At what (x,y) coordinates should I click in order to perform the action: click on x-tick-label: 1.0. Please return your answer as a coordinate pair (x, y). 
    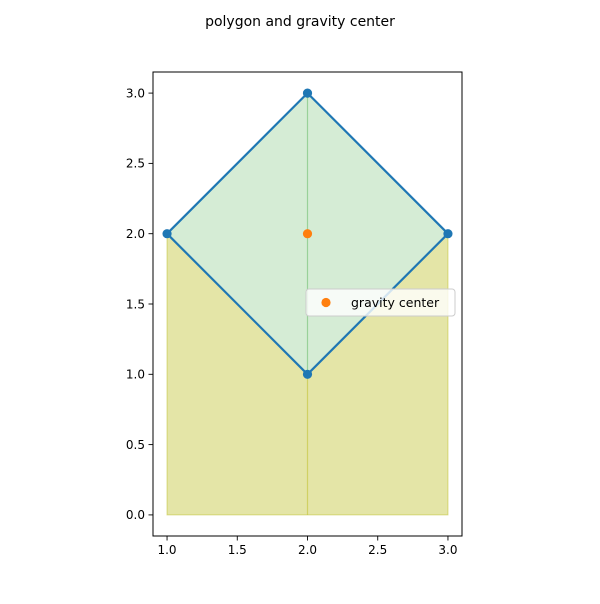
    Looking at the image, I should click on (166, 550).